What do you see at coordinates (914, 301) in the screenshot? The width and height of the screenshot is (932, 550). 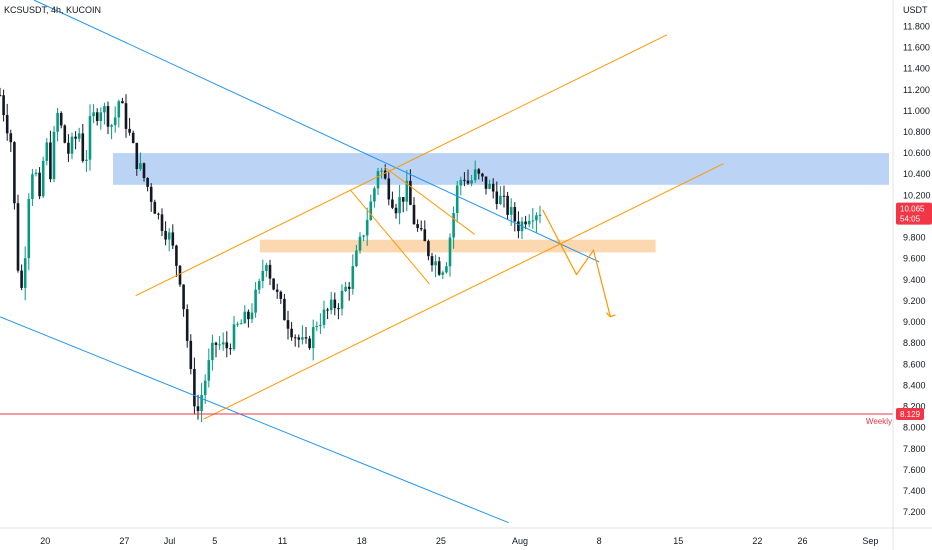 I see `y-tick-label: 9.200` at bounding box center [914, 301].